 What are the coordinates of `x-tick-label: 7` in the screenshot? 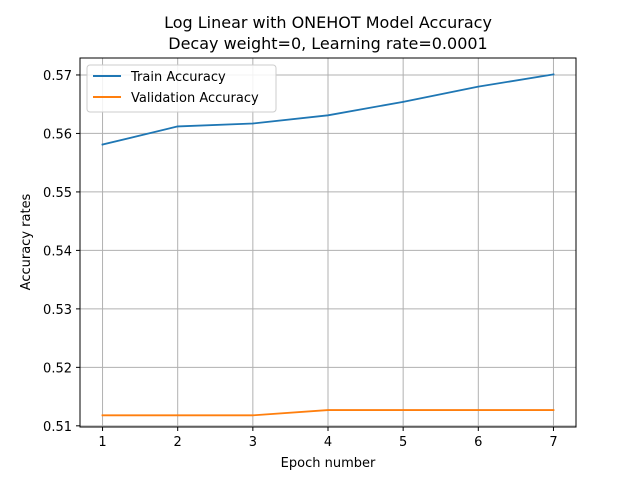 It's located at (553, 442).